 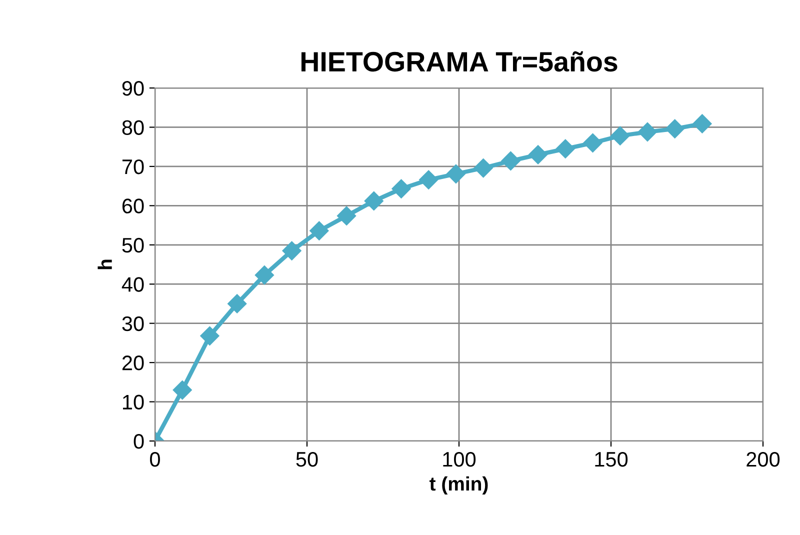 What do you see at coordinates (139, 441) in the screenshot?
I see `y-tick-label: 0` at bounding box center [139, 441].